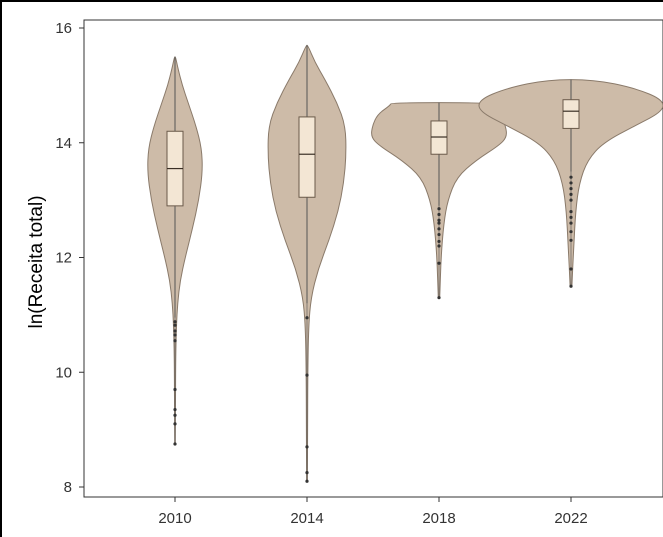  What do you see at coordinates (36, 261) in the screenshot?
I see `y-axis-title: ln(Receita total)` at bounding box center [36, 261].